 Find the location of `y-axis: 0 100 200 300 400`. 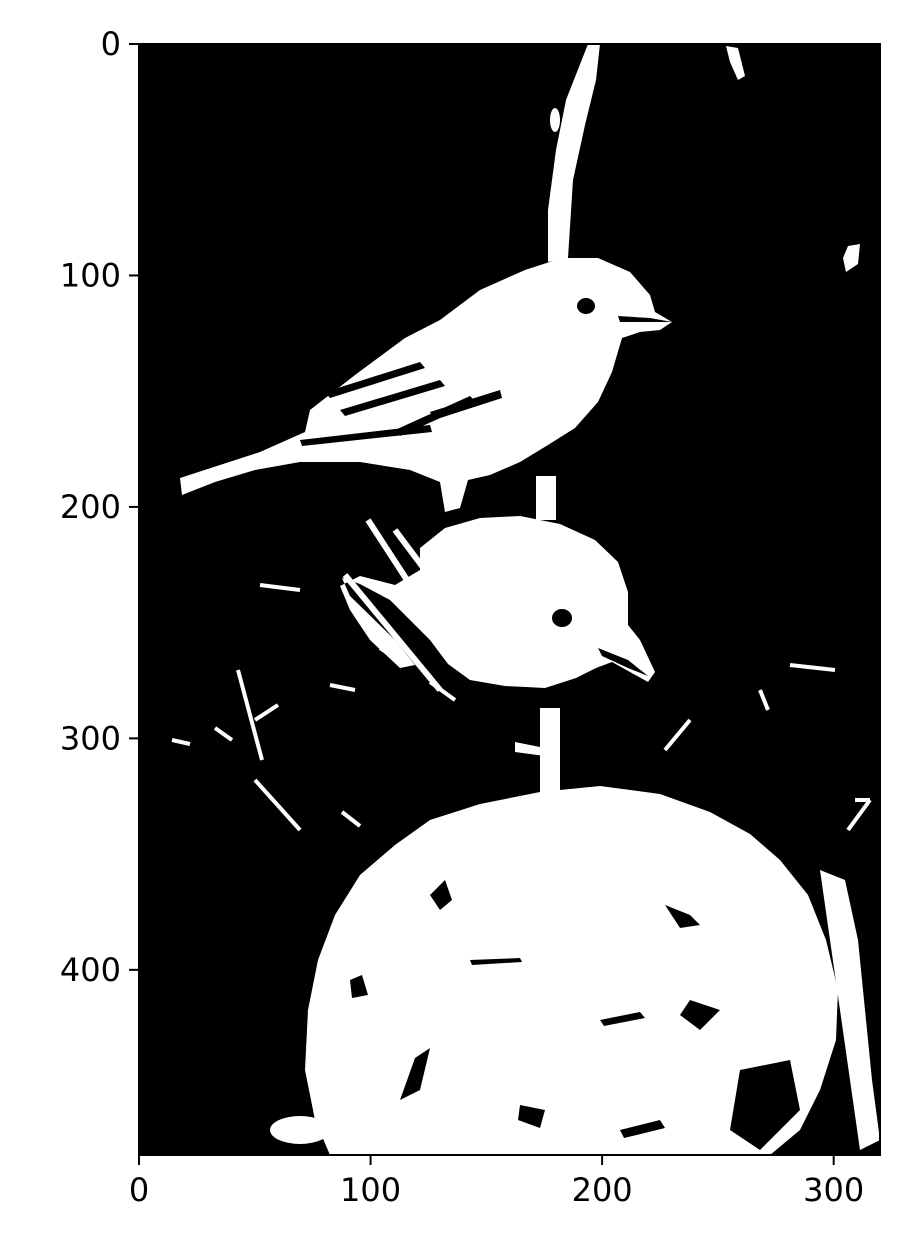

y-axis: 0 100 200 300 400 is located at coordinates (99, 507).